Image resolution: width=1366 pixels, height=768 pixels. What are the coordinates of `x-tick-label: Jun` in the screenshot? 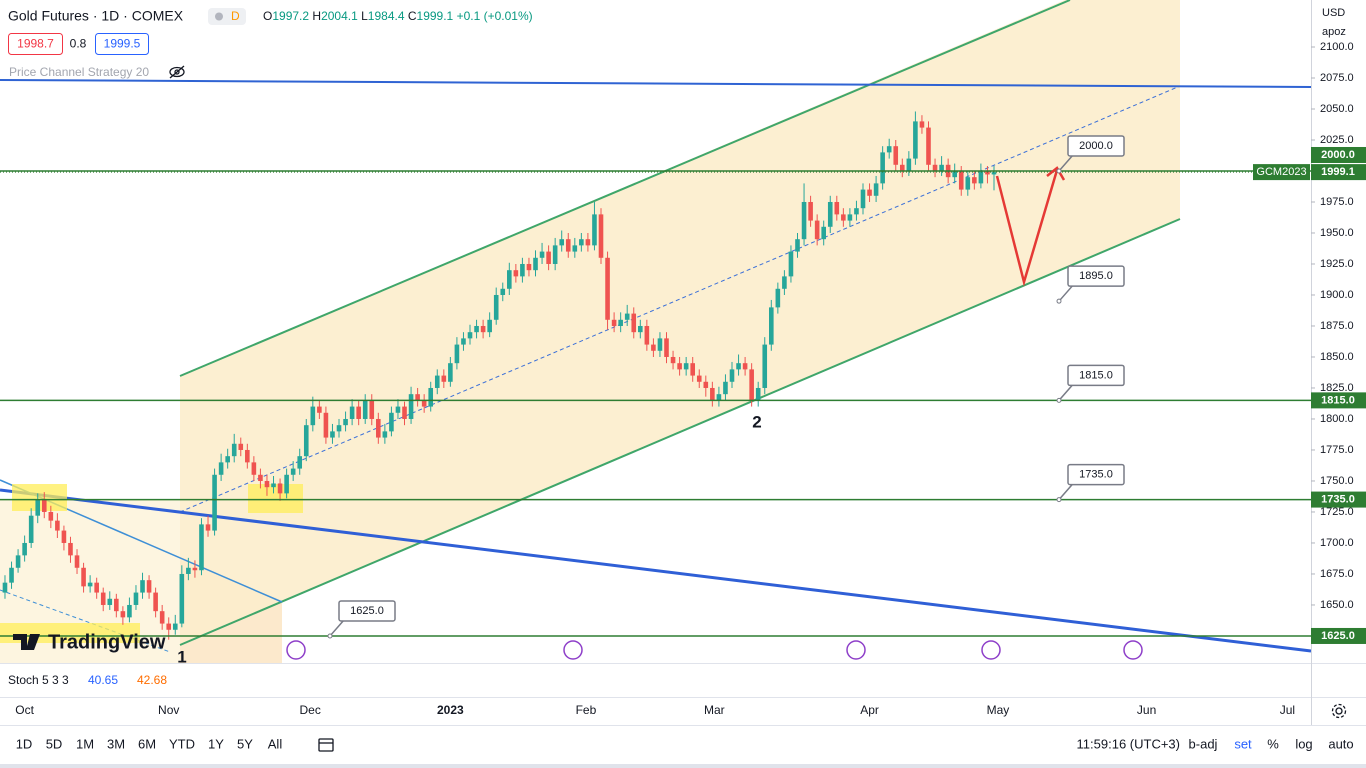 It's located at (1146, 710).